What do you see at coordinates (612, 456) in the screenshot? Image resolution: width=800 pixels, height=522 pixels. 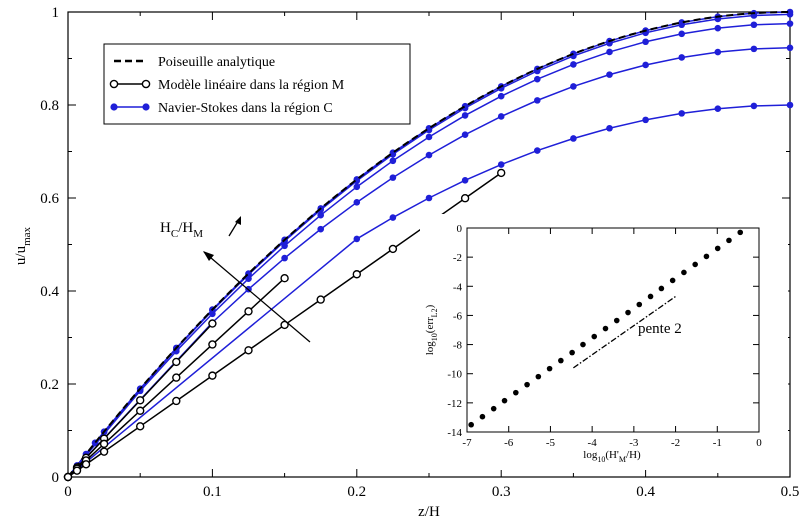 I see `inset-x-axis-label: log10(H'M/H)` at bounding box center [612, 456].